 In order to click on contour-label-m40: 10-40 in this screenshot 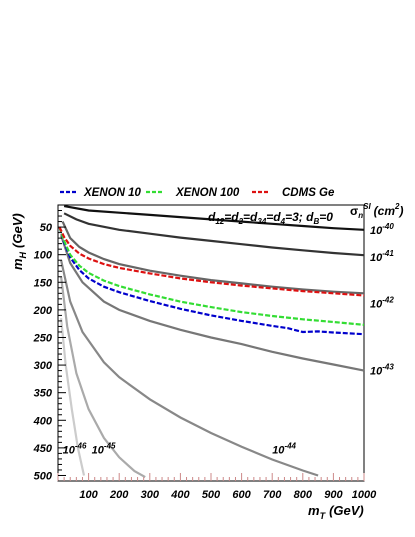, I will do `click(382, 229)`.